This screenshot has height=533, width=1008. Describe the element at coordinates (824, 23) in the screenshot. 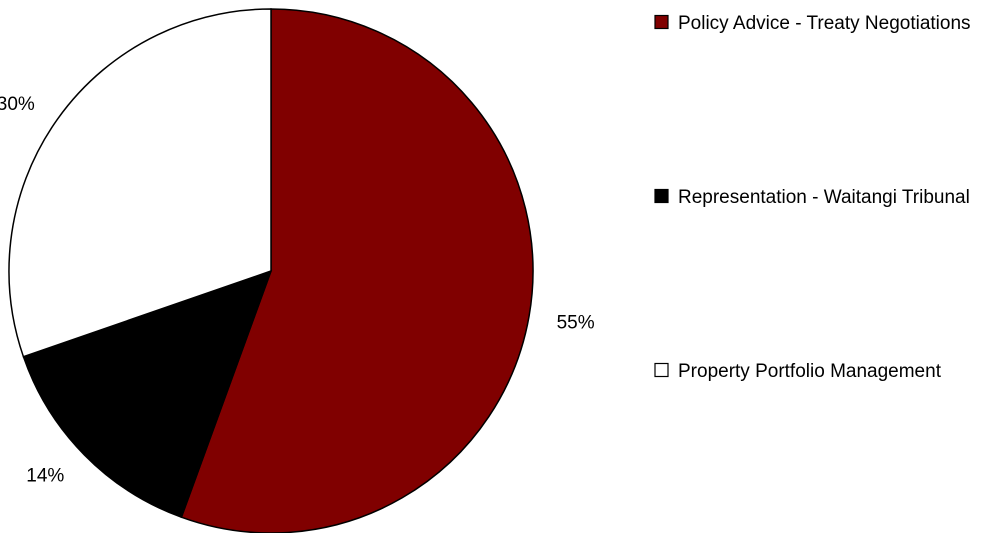

I see `legend-label-0: Policy Advice - Treaty Negotiations` at that location.